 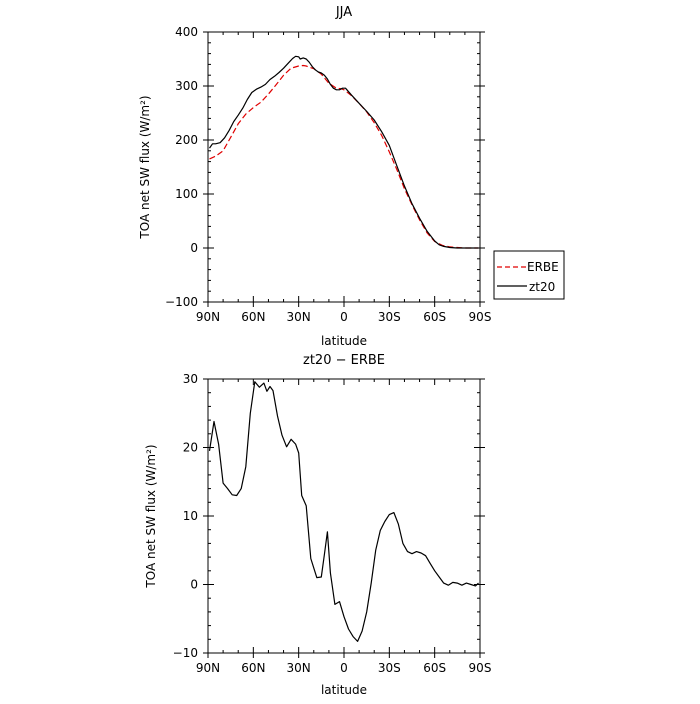 I want to click on bottom-panel-x-tick-label: 0, so click(x=344, y=668).